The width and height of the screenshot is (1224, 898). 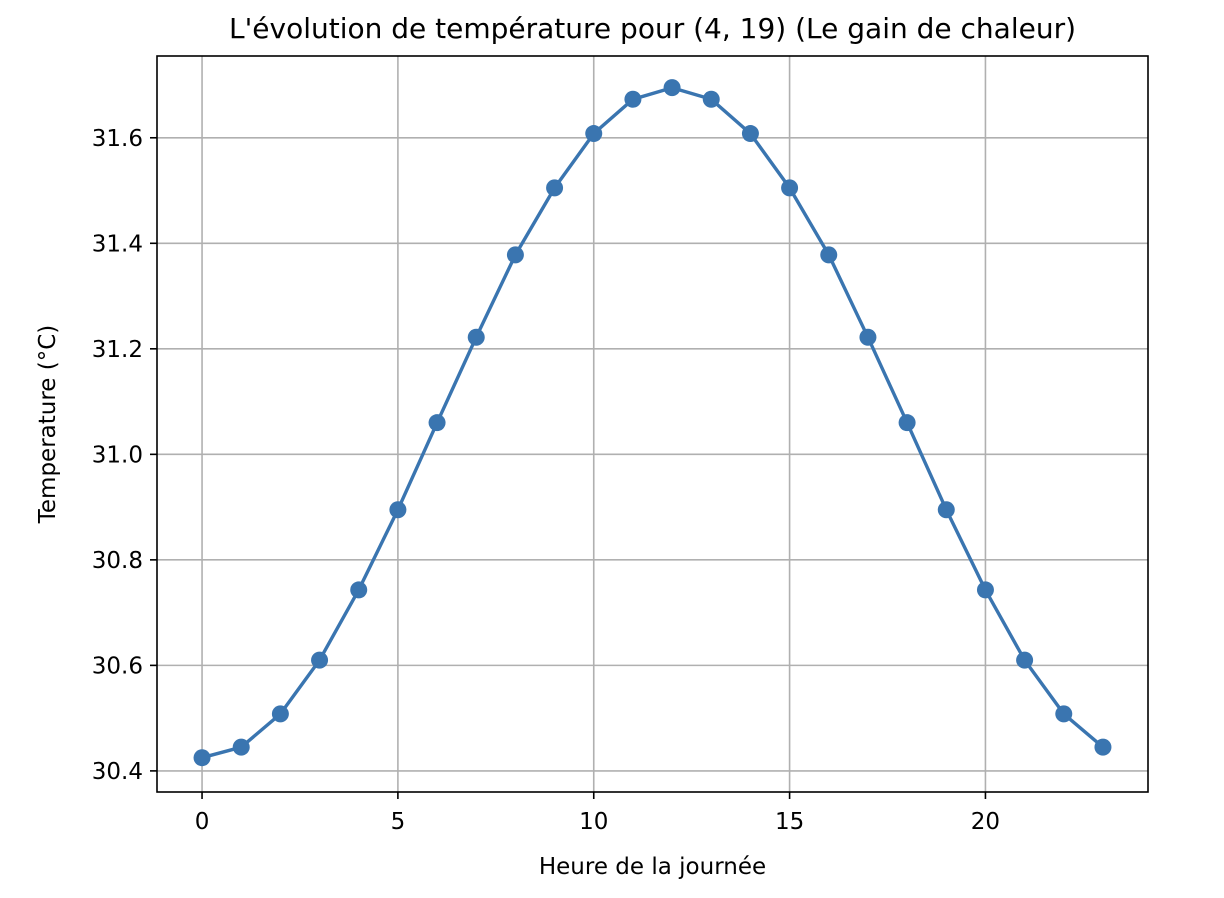 What do you see at coordinates (652, 867) in the screenshot?
I see `x-axis-label: Heure de la journée` at bounding box center [652, 867].